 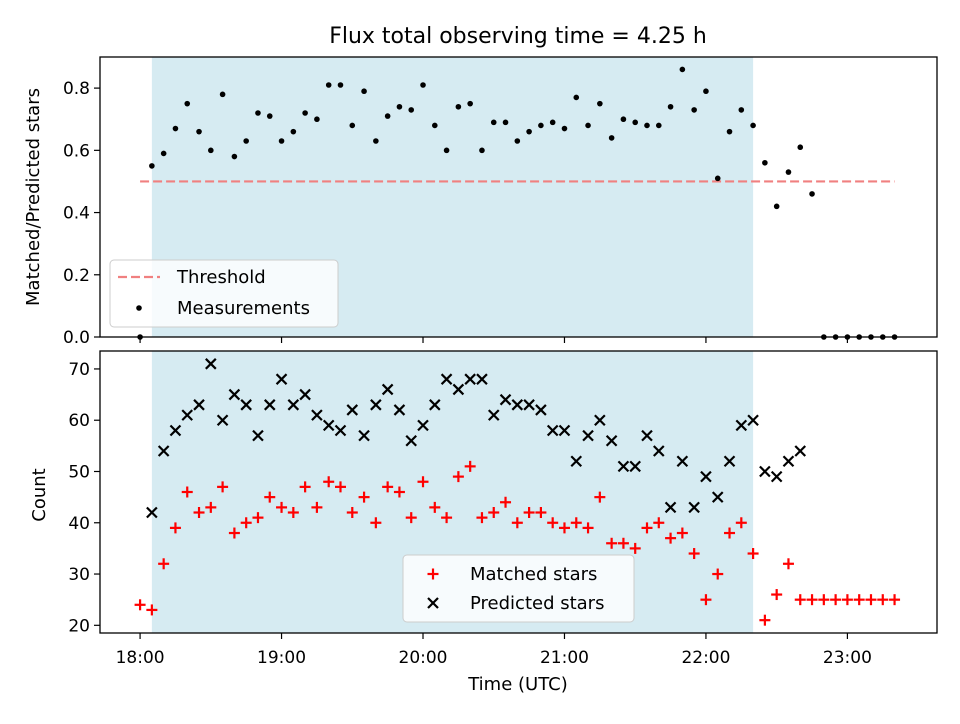 I want to click on bottom-y-tick-label: 20, so click(x=79, y=626).